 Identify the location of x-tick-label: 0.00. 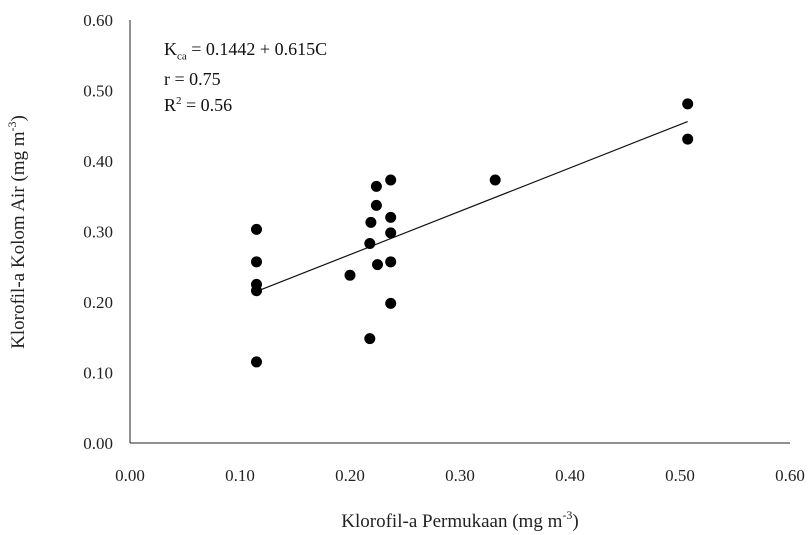
(130, 475).